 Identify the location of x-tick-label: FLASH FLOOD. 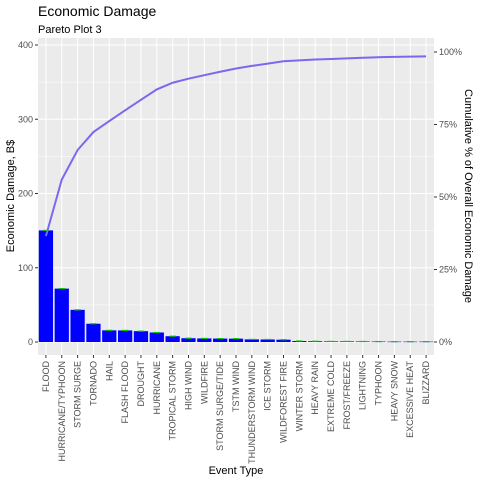
(125, 392).